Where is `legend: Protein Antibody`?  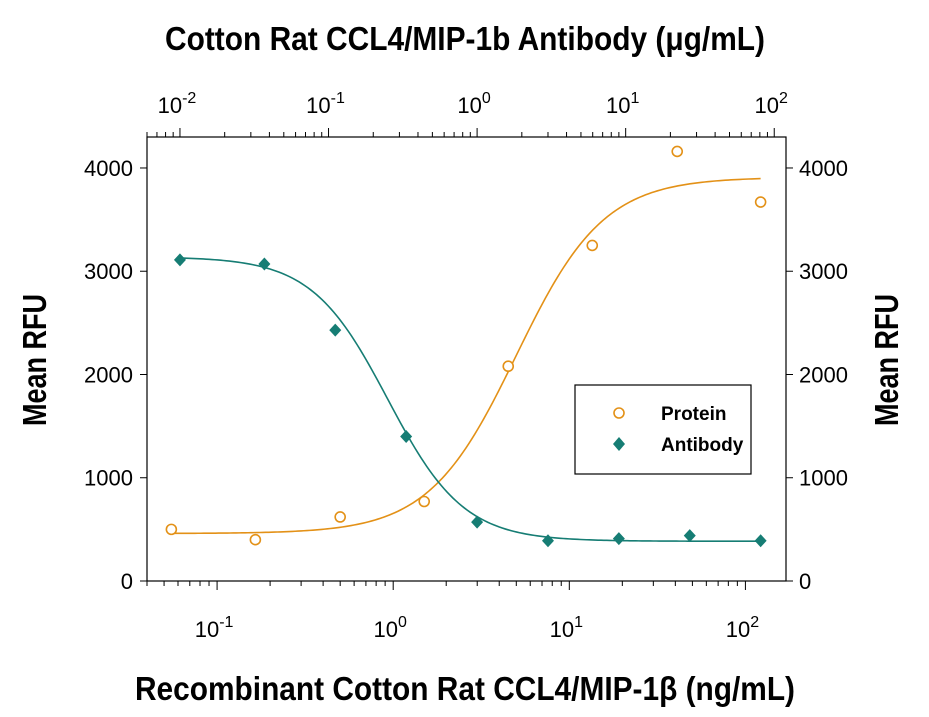
legend: Protein Antibody is located at coordinates (663, 429).